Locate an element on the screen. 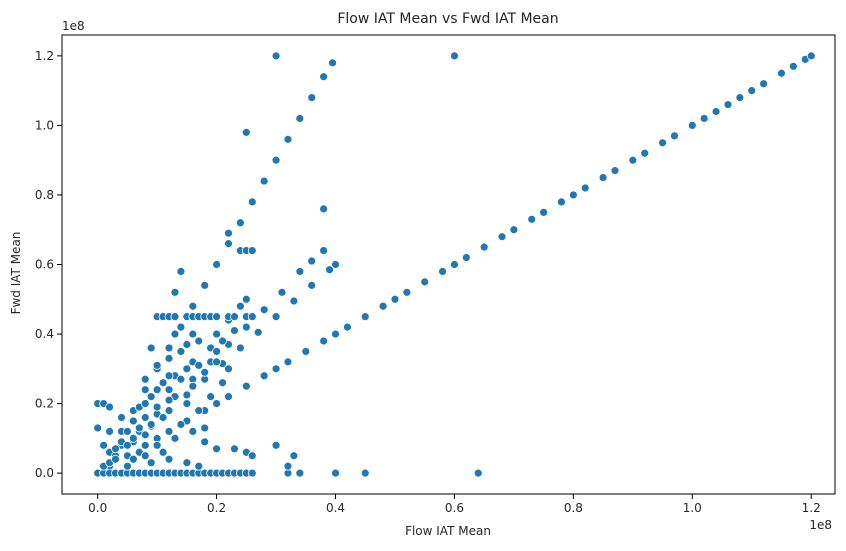 This screenshot has width=846, height=551. x-tick-label: 1.0 is located at coordinates (692, 508).